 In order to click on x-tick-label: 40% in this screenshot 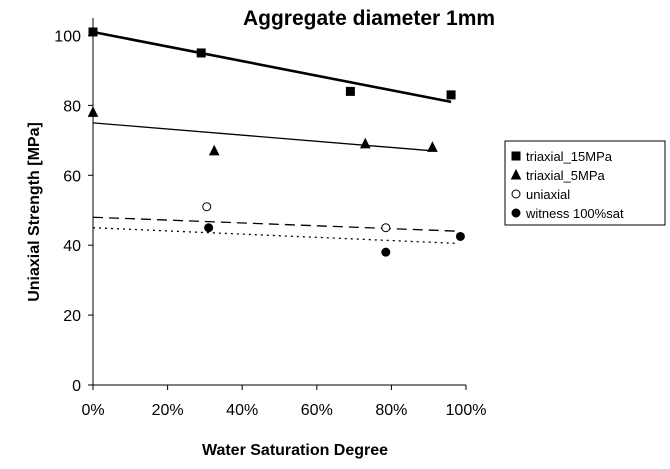, I will do `click(242, 410)`.